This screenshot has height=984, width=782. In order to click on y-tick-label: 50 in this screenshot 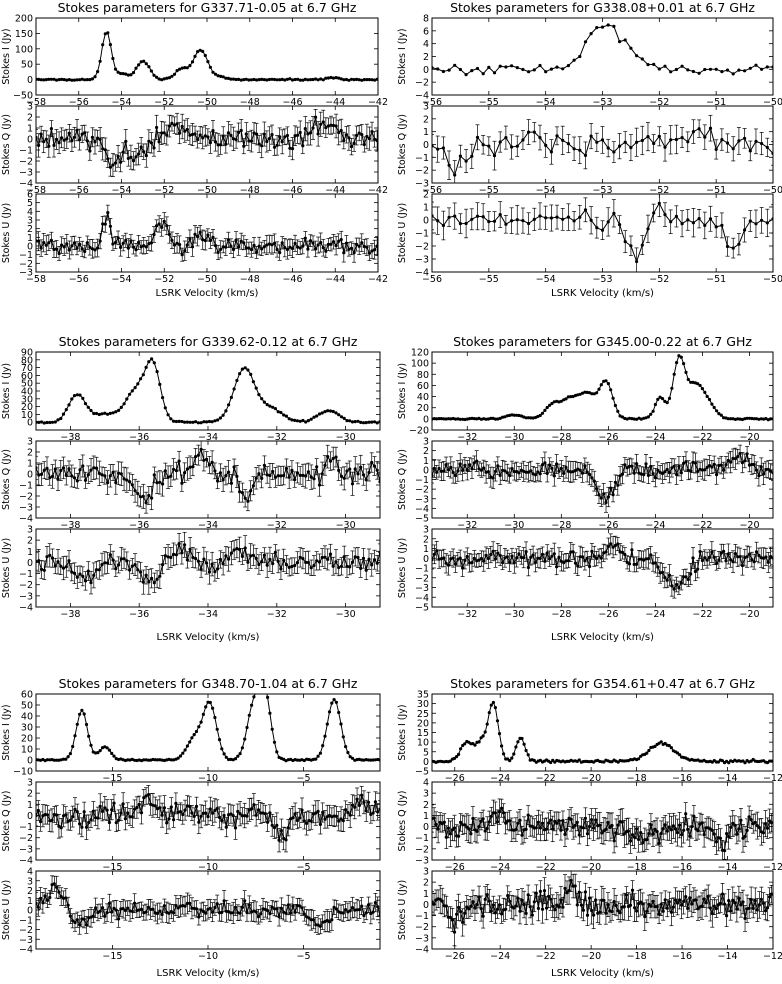, I will do `click(27, 65)`.